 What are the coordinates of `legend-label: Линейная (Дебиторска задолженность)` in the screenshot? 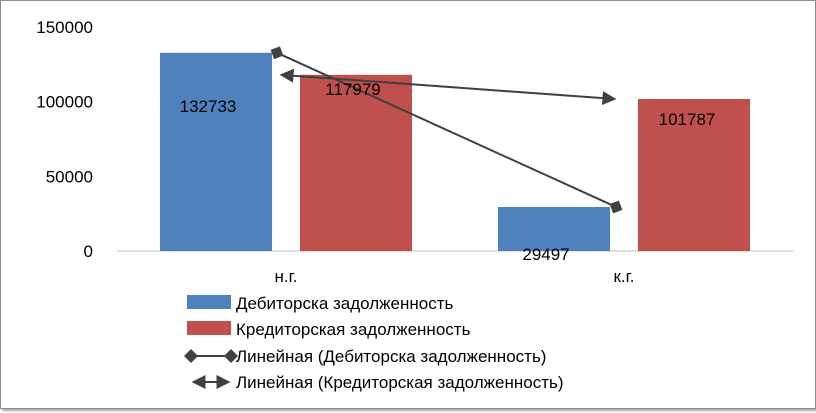 It's located at (391, 356).